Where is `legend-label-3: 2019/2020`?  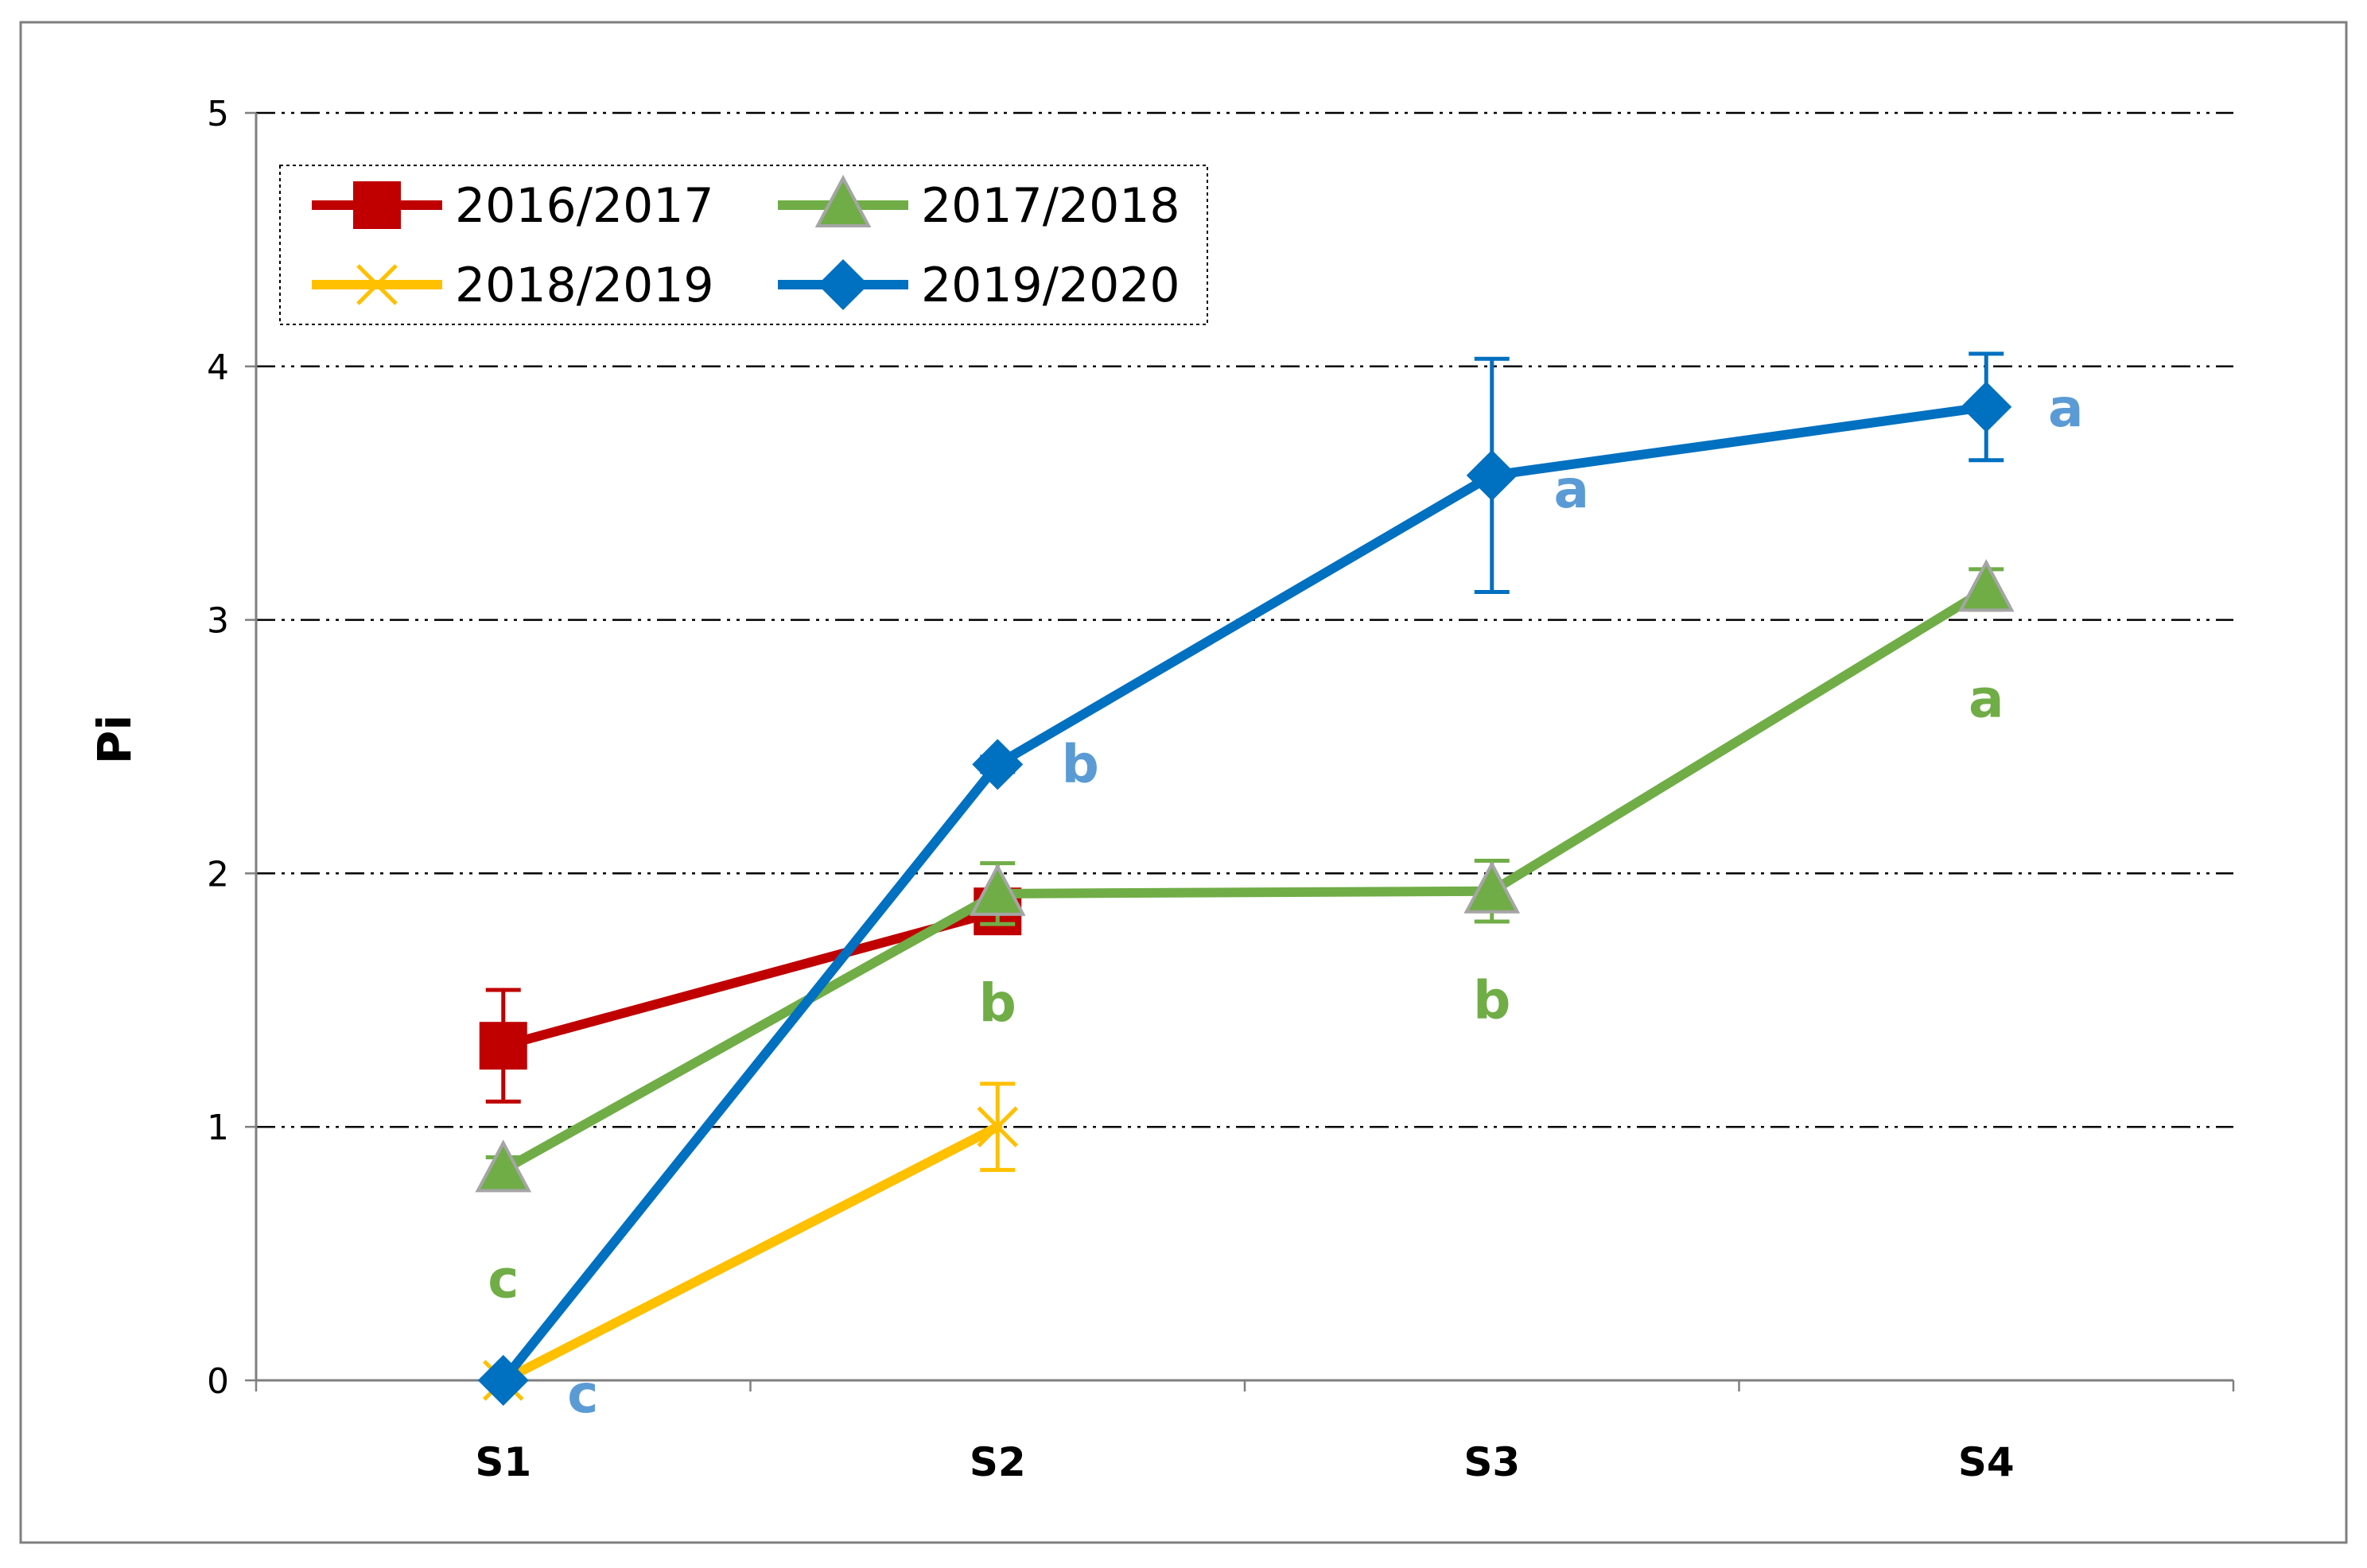 legend-label-3: 2019/2020 is located at coordinates (1050, 285).